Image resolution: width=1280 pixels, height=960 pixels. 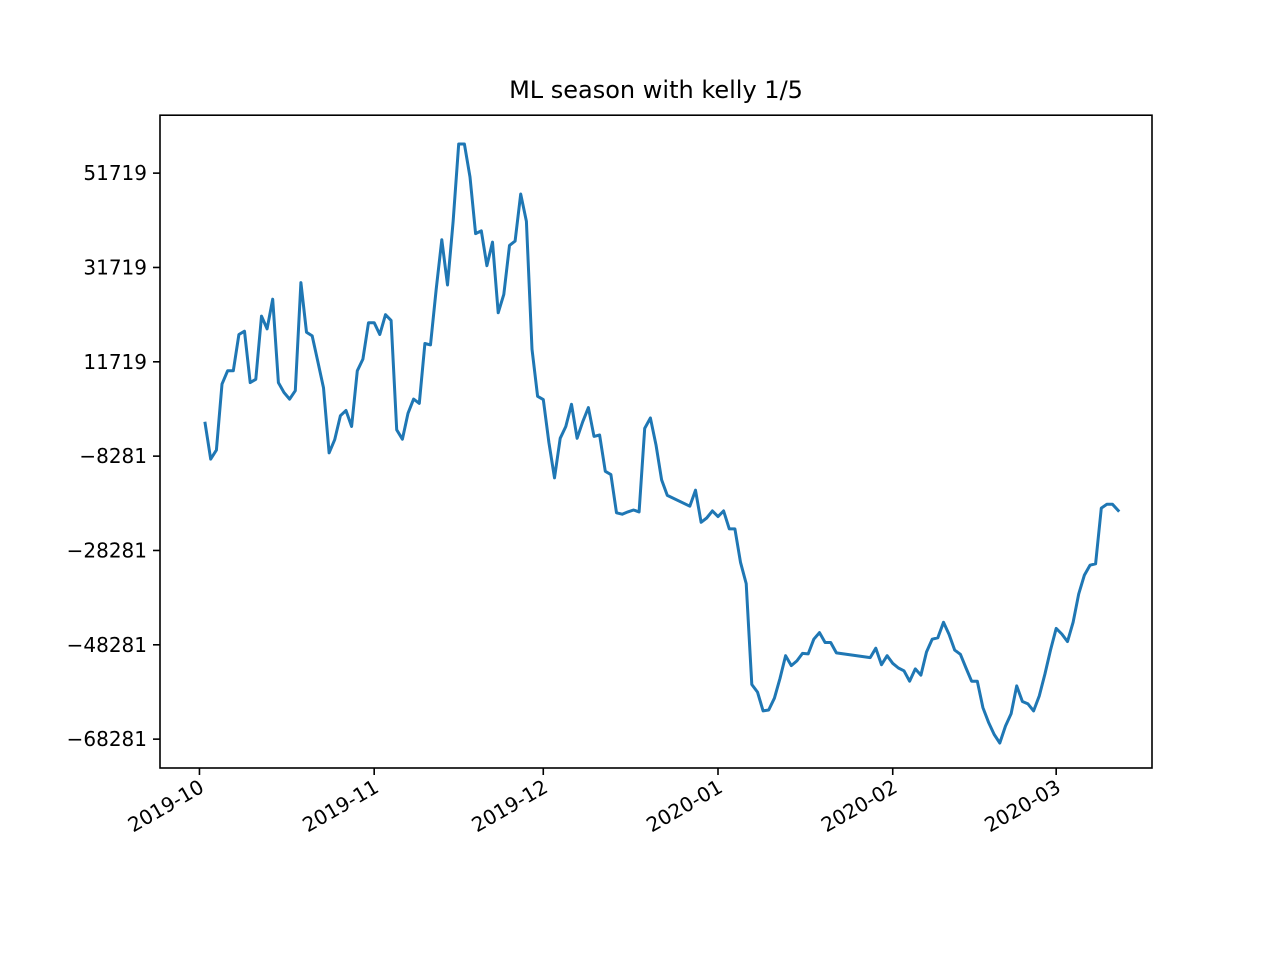 What do you see at coordinates (115, 362) in the screenshot?
I see `y-tick-label: 11719` at bounding box center [115, 362].